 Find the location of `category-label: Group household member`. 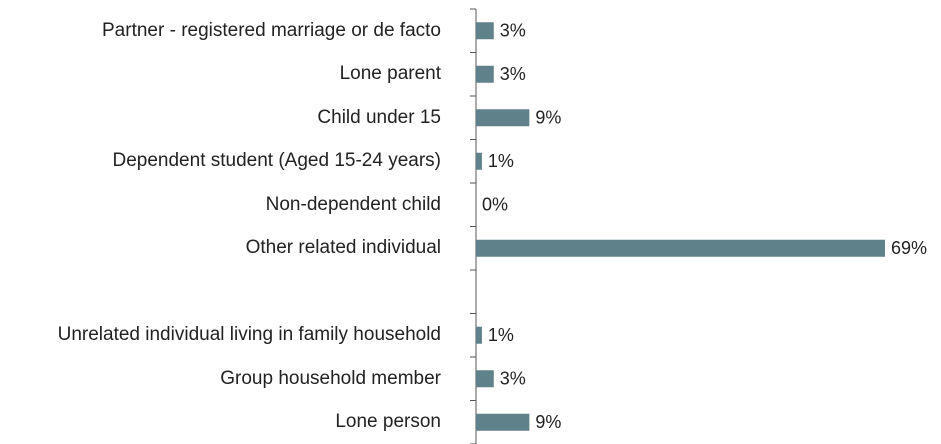

category-label: Group household member is located at coordinates (330, 378).